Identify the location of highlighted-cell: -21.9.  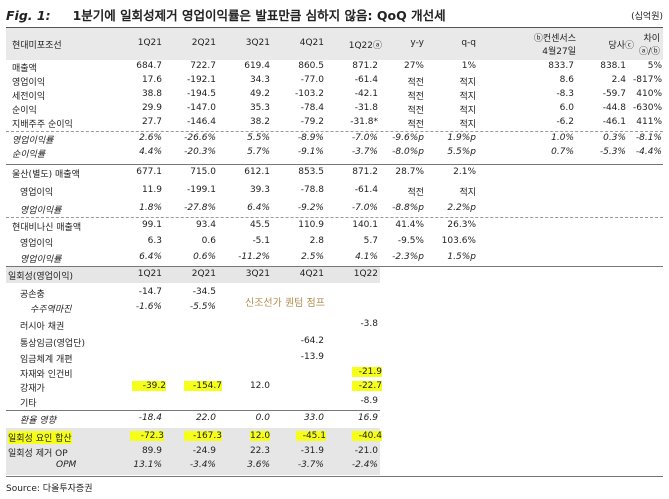
(367, 372).